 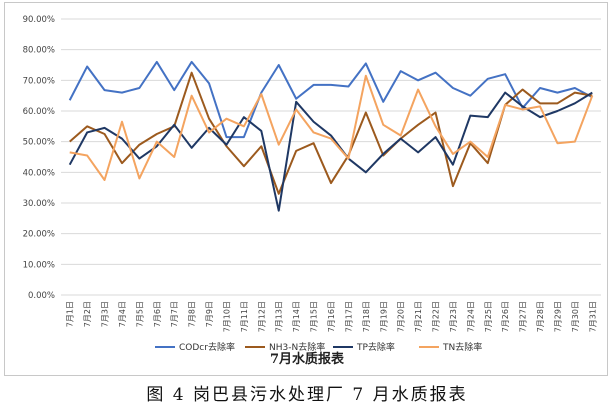 What do you see at coordinates (39, 173) in the screenshot?
I see `y-tick-label: 40.00%` at bounding box center [39, 173].